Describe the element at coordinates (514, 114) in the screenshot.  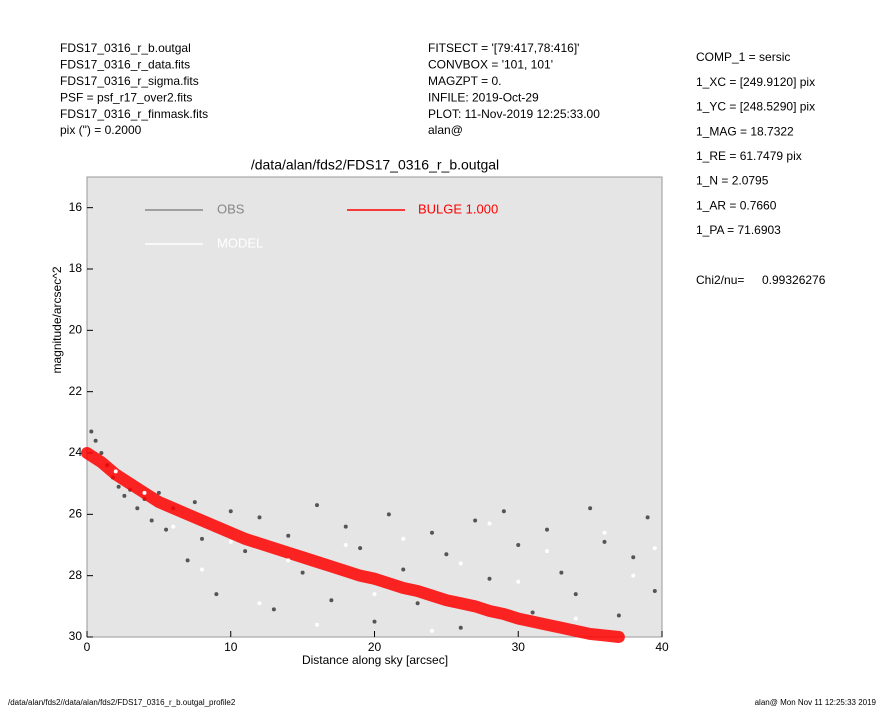
I see `header-line: PLOT: 11-Nov-2019 12:25:33.00` at that location.